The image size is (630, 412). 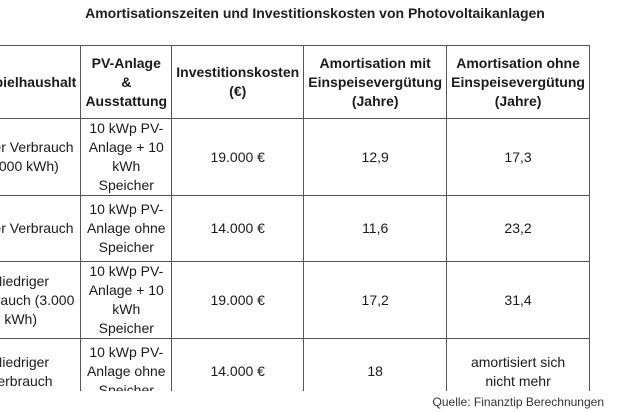 What do you see at coordinates (126, 82) in the screenshot?
I see `column-header-system: PV-Anlage & Ausstattung` at bounding box center [126, 82].